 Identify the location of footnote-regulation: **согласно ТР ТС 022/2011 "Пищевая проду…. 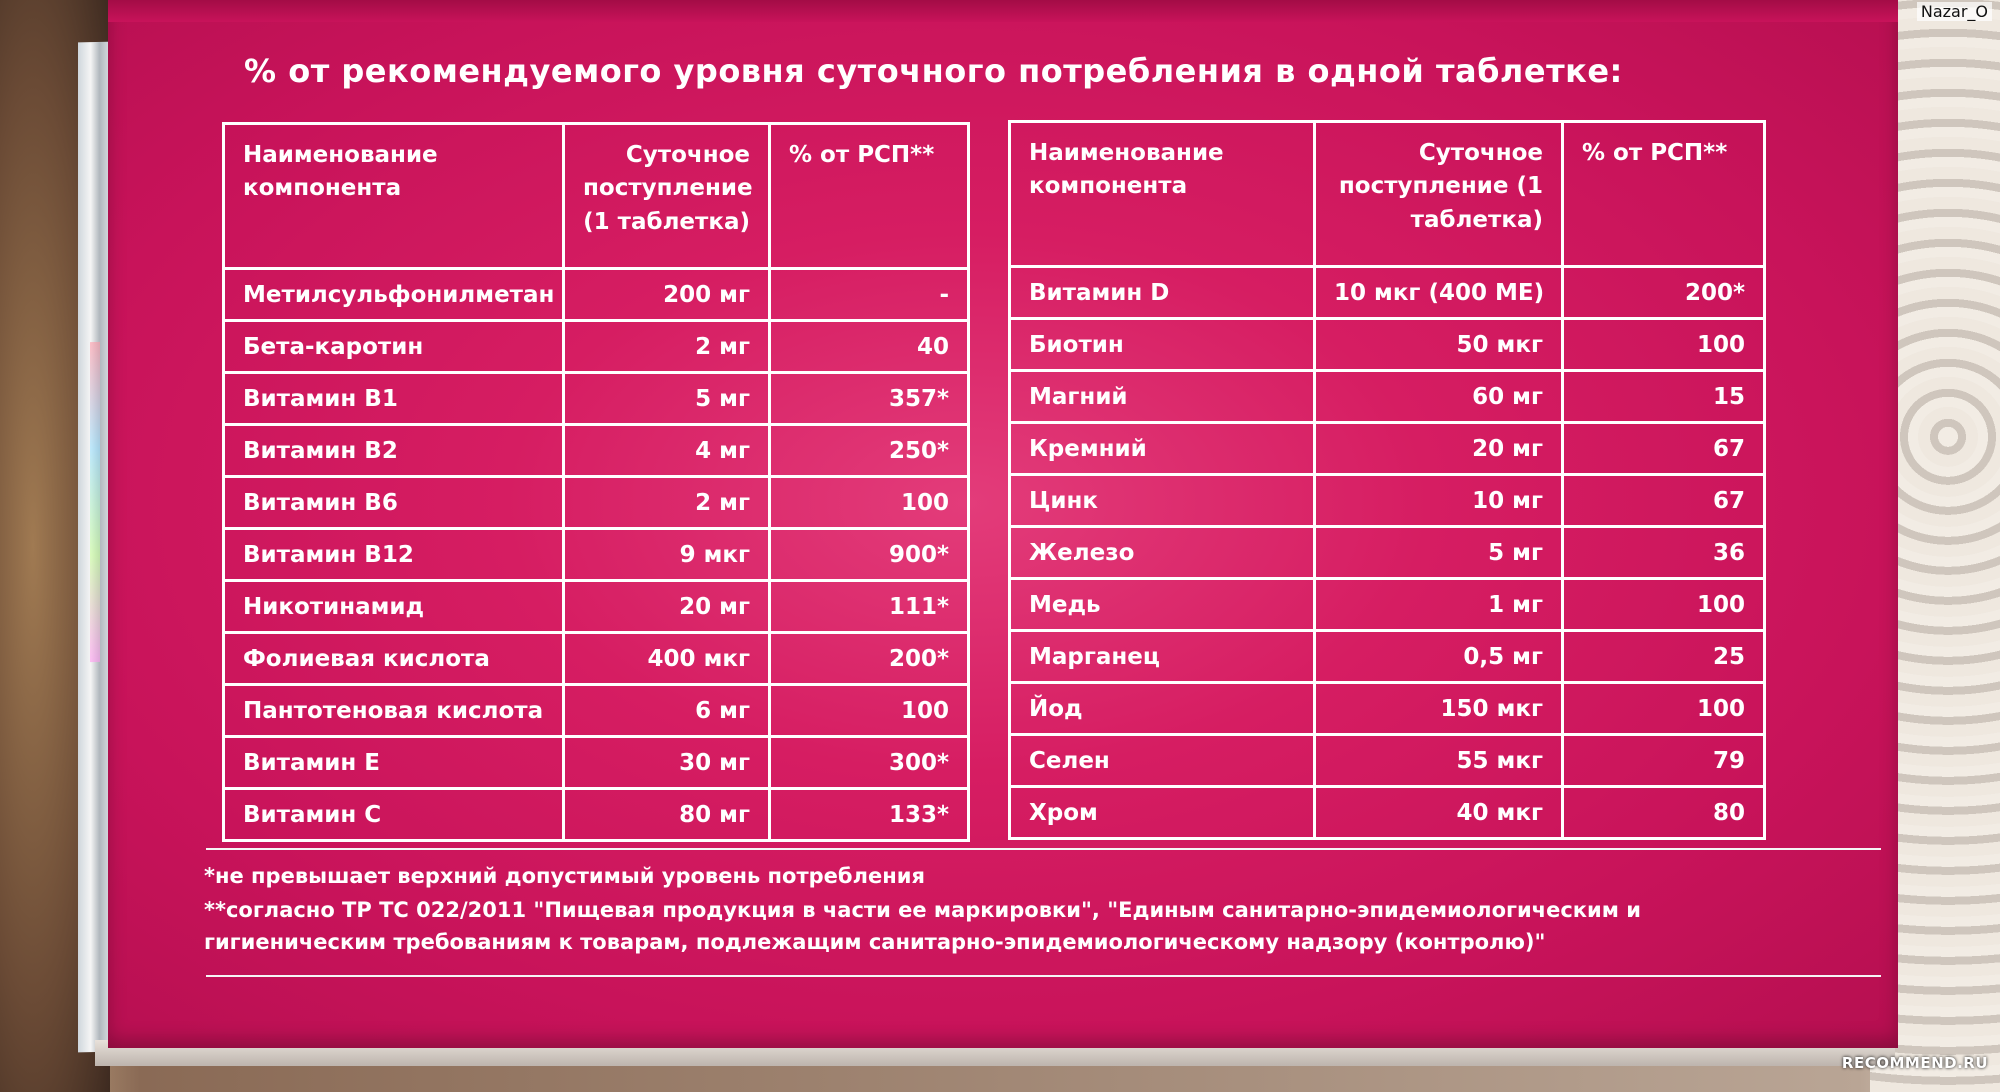
(922, 910).